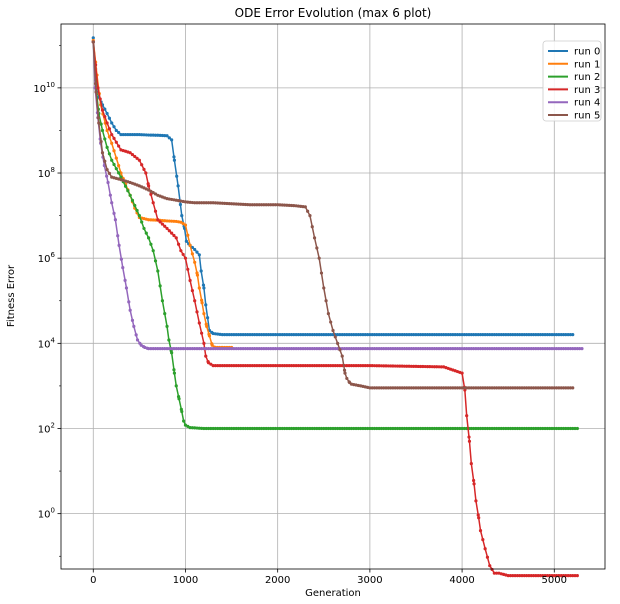 Image resolution: width=620 pixels, height=604 pixels. I want to click on legend-label: run 4, so click(587, 103).